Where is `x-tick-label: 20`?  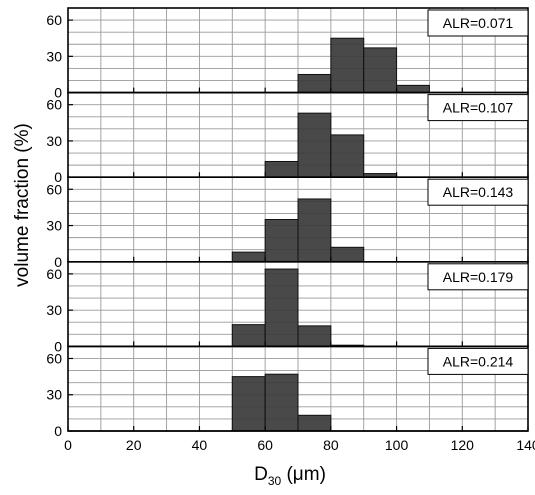
x-tick-label: 20 is located at coordinates (134, 445).